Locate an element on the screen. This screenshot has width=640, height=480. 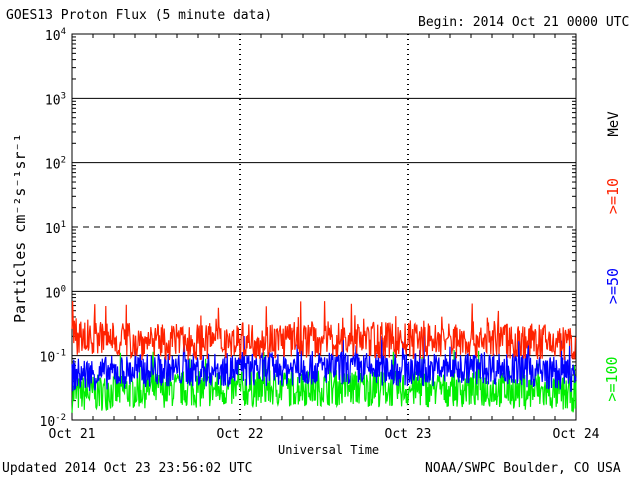
y-tick-label: 10⁻¹ is located at coordinates (53, 357).